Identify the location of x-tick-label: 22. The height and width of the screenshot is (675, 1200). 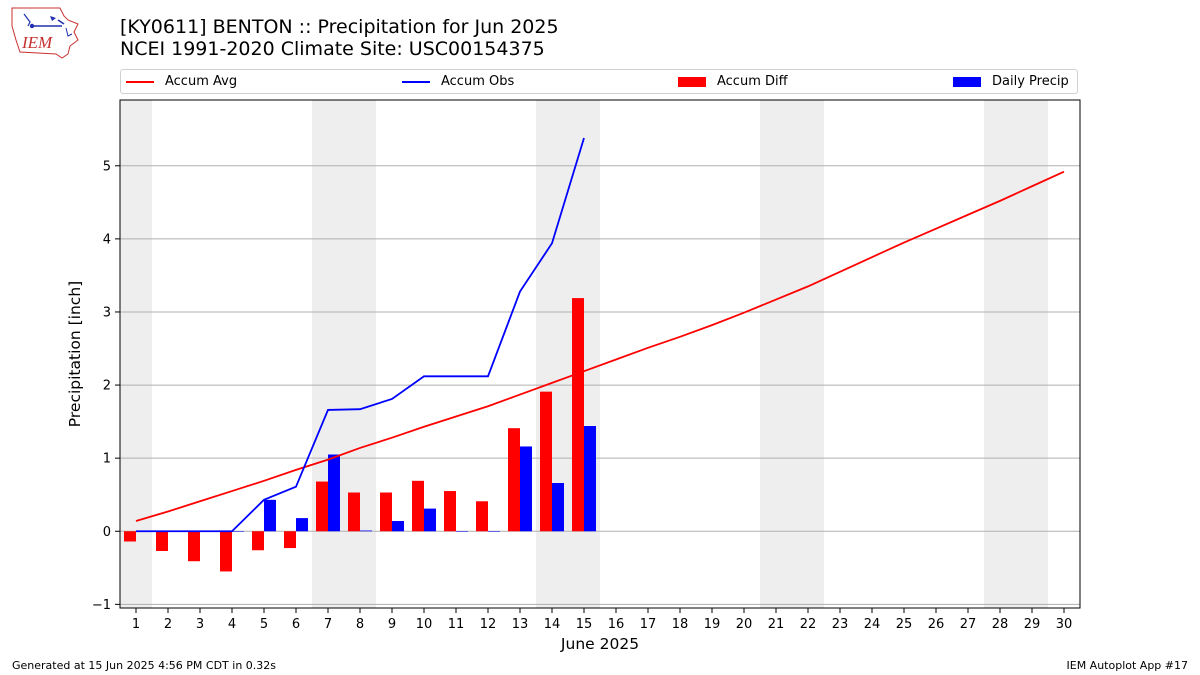
(808, 624).